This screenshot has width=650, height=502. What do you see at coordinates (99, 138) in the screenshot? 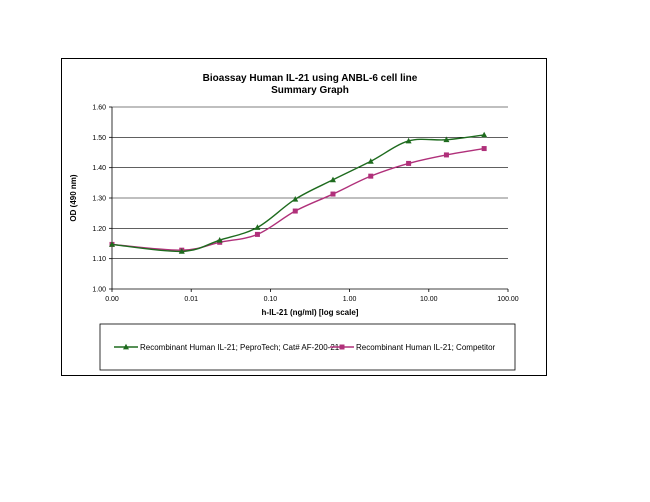
I see `y-tick-label: 1.50` at bounding box center [99, 138].